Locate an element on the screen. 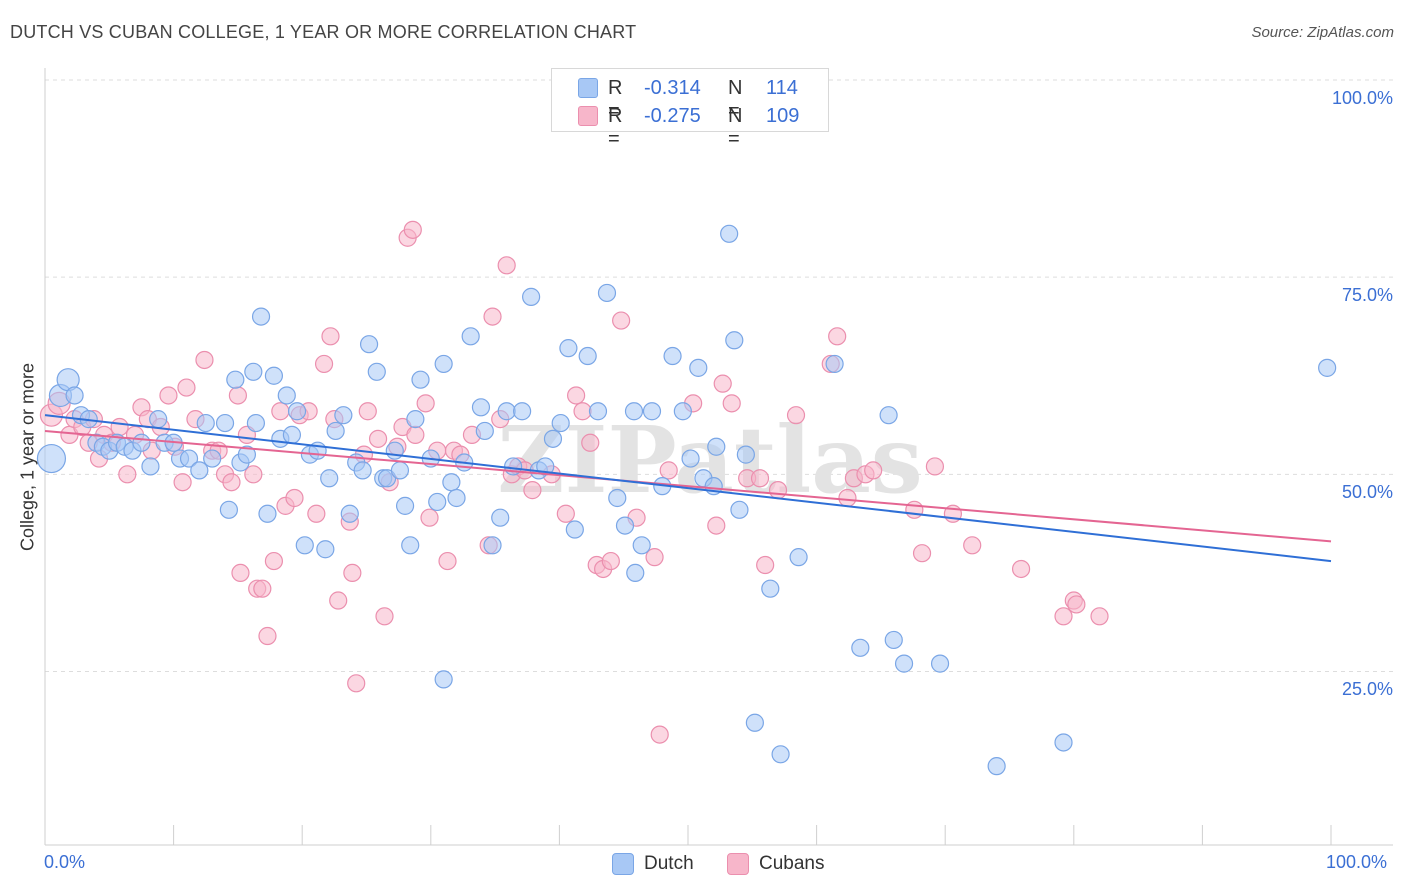 This screenshot has width=1406, height=892. legend-r-value: -0.314 is located at coordinates (672, 88).